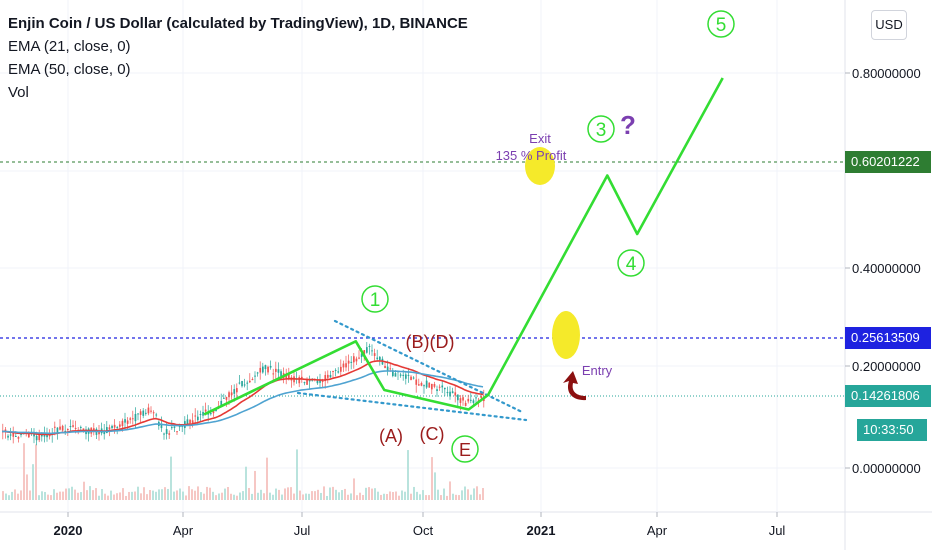  I want to click on wave-circle, so click(601, 129).